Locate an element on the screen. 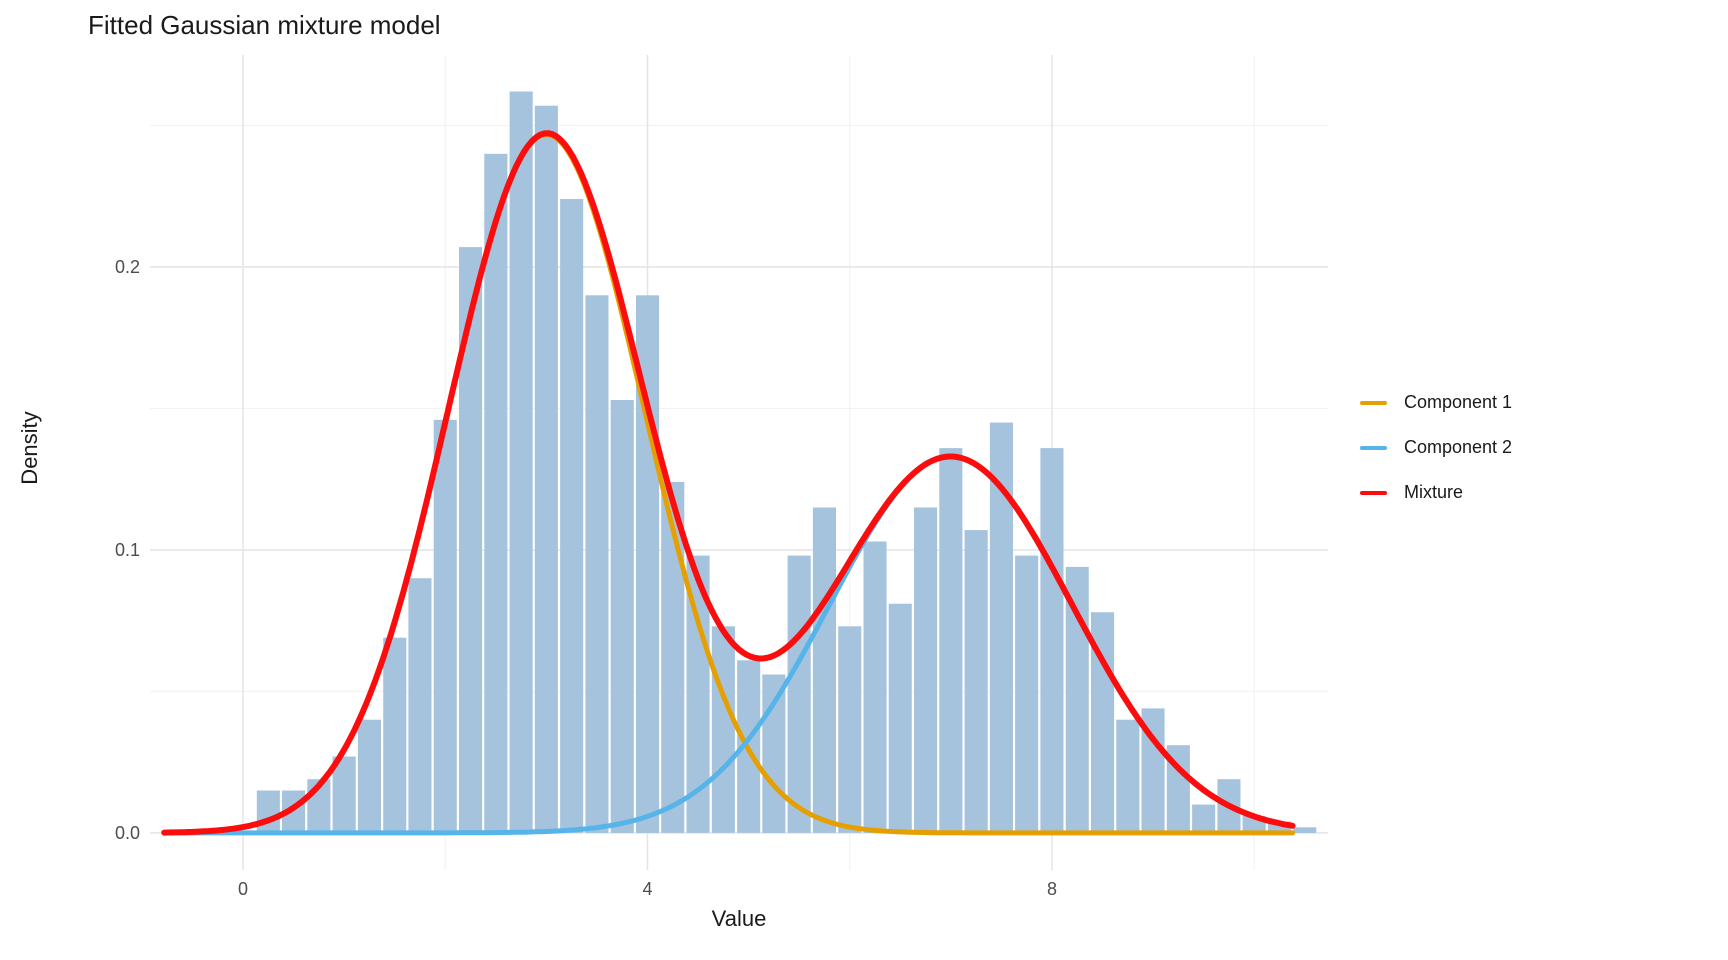  legend: Component 1 Component 2 Mixture is located at coordinates (1436, 447).